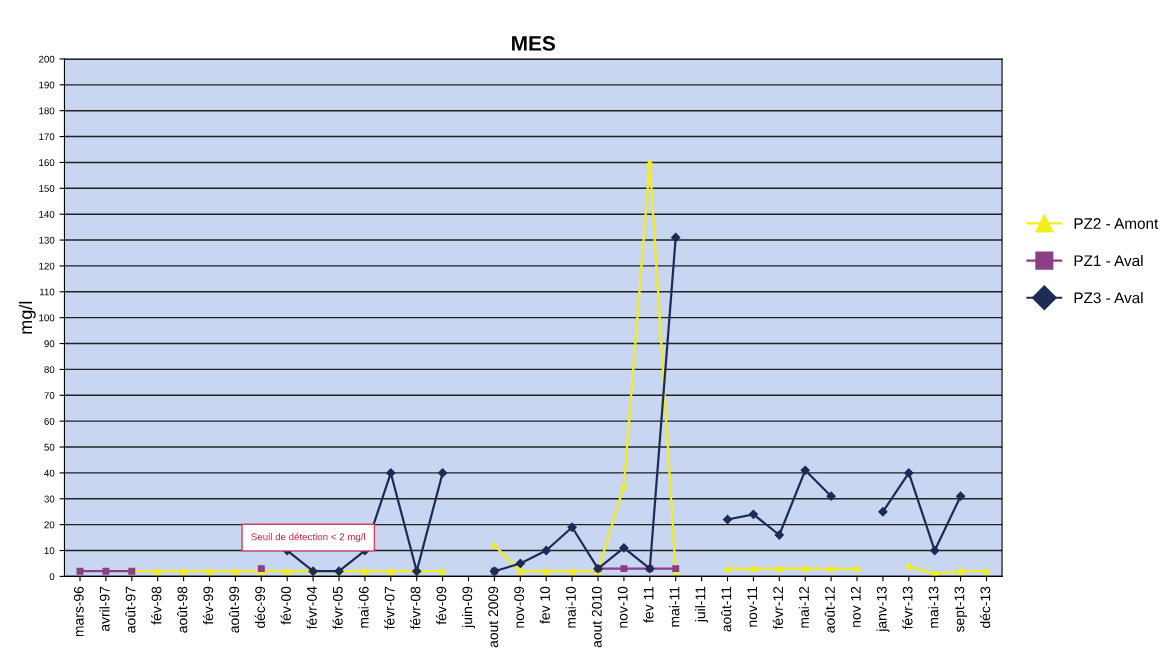  What do you see at coordinates (27, 317) in the screenshot?
I see `y-axis-title: mg/l` at bounding box center [27, 317].